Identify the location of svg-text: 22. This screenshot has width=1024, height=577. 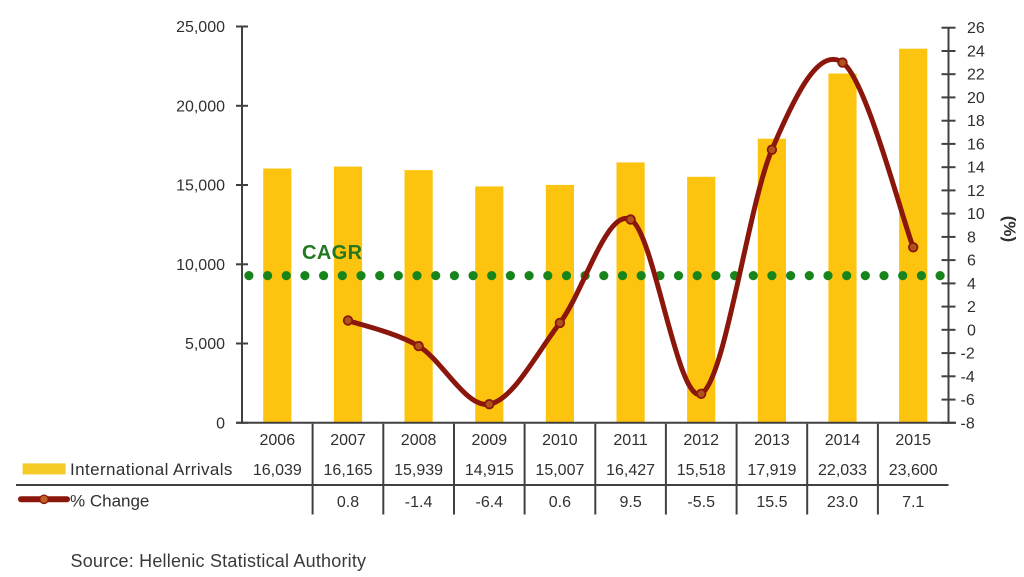
(976, 75).